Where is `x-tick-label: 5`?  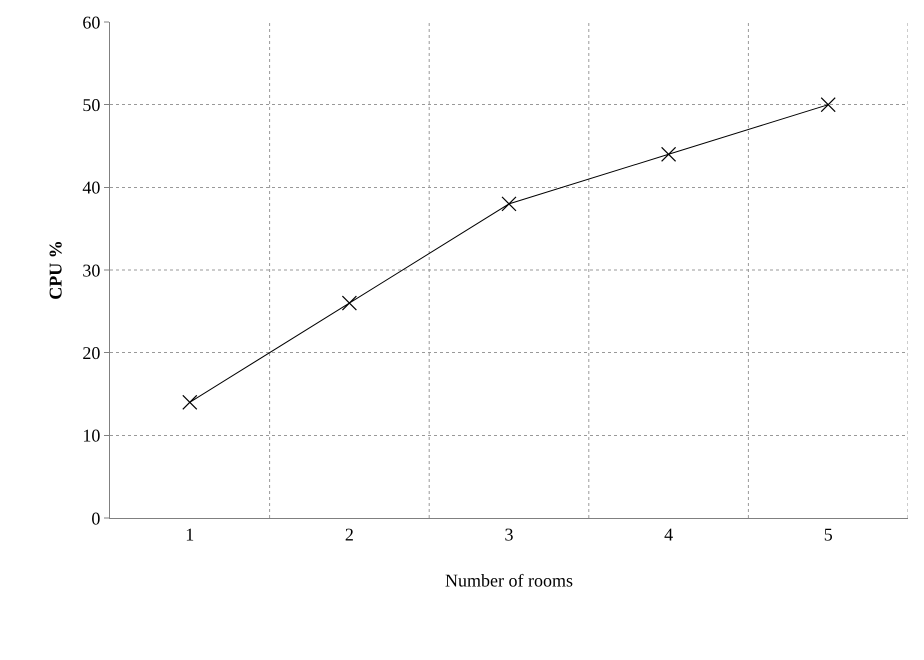
x-tick-label: 5 is located at coordinates (828, 534).